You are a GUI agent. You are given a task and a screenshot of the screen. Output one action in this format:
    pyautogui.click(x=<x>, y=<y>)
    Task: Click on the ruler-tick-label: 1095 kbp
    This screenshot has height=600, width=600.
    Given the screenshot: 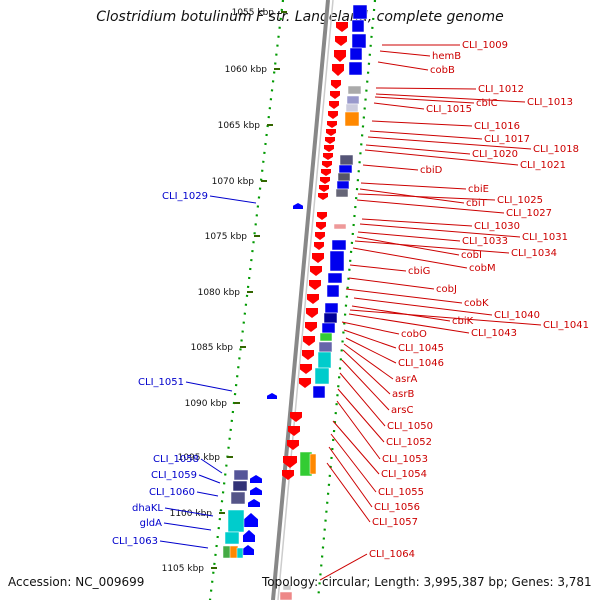 What is the action you would take?
    pyautogui.click(x=199, y=458)
    